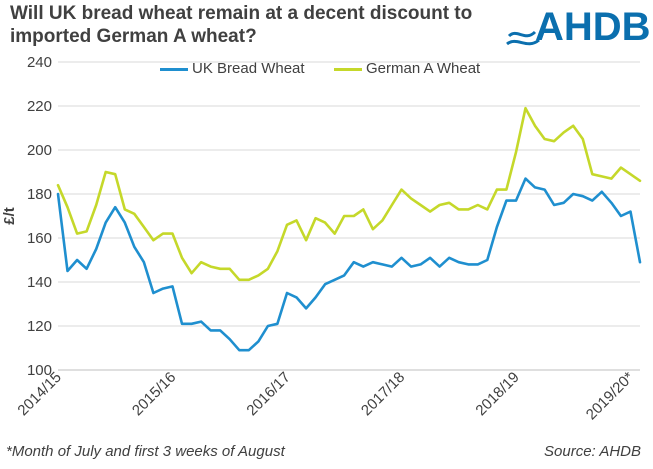 The width and height of the screenshot is (653, 469). I want to click on legend-label-uk: UK Bread Wheat, so click(248, 68).